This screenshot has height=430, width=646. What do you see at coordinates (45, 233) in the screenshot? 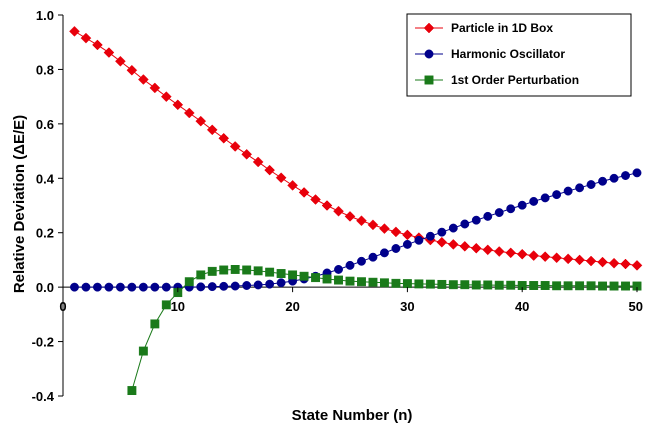
I see `y-tick-label: 0.2` at bounding box center [45, 233].